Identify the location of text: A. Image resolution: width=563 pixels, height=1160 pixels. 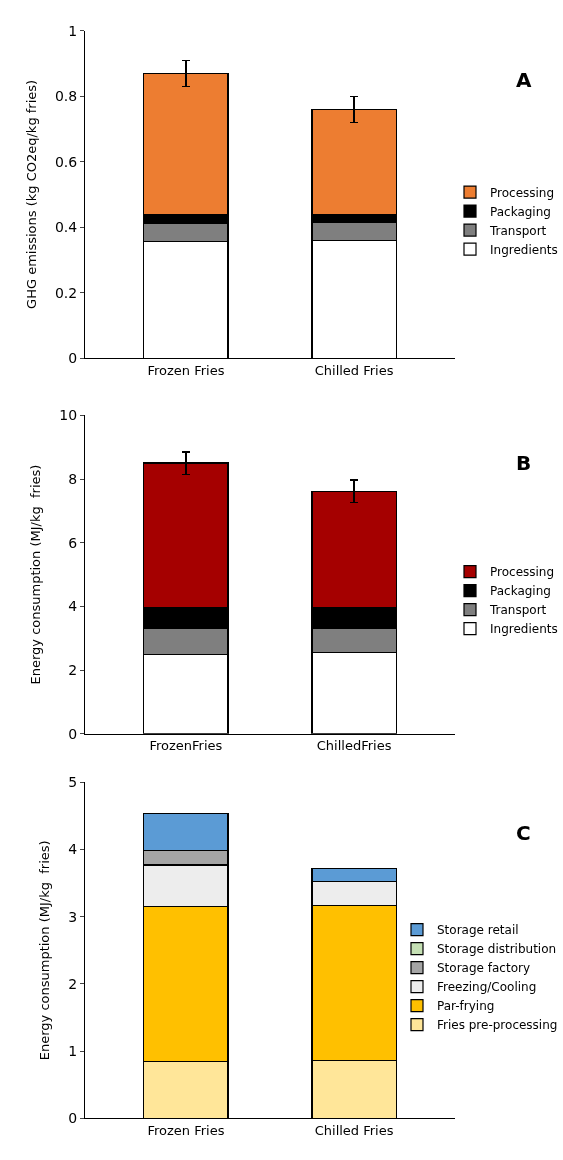
(524, 80).